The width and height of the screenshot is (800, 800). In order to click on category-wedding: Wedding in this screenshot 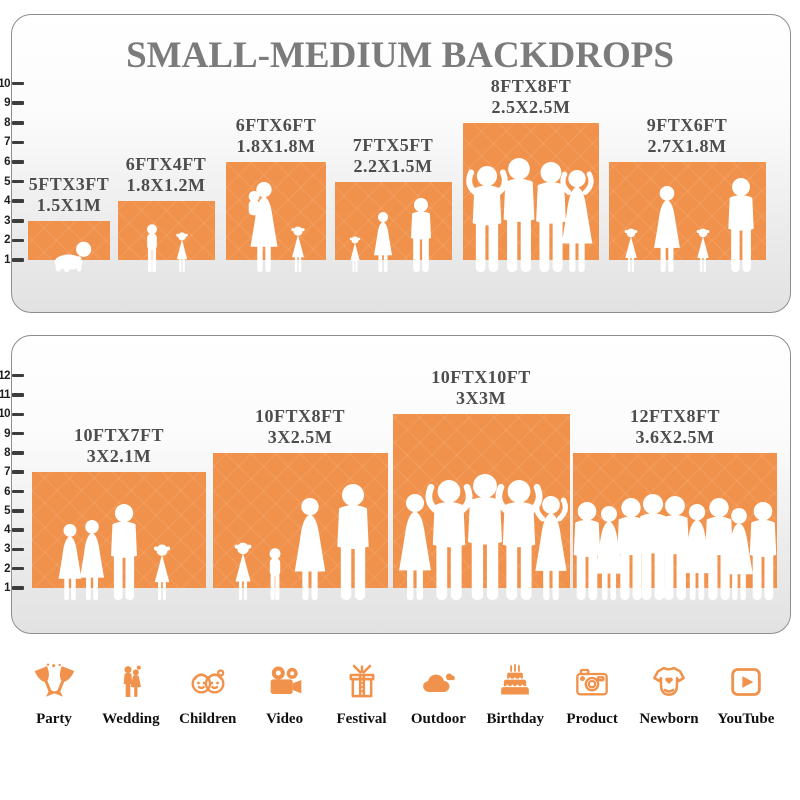, I will do `click(131, 695)`.